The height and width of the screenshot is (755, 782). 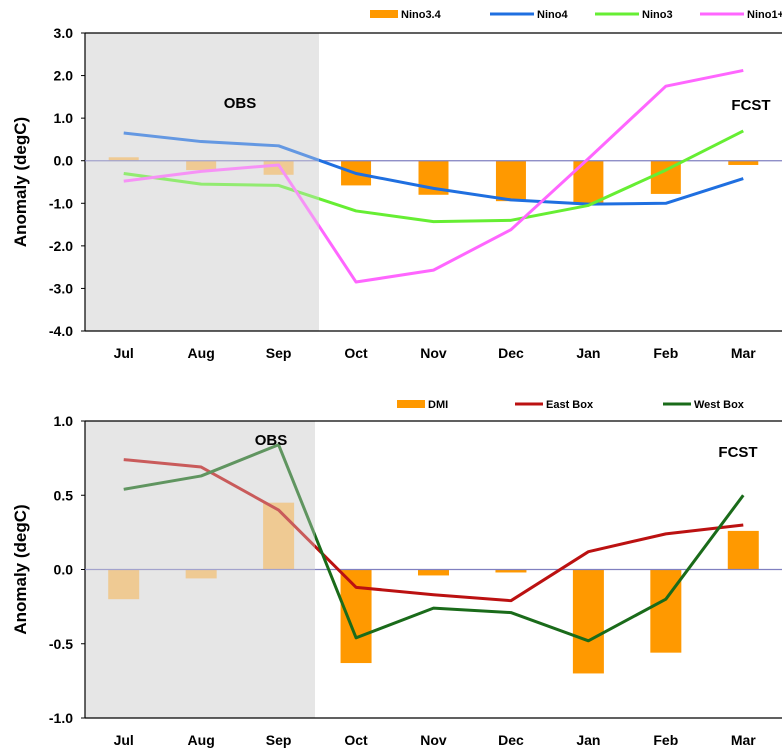 What do you see at coordinates (64, 421) in the screenshot?
I see `chart2-ytick-label: 1.0` at bounding box center [64, 421].